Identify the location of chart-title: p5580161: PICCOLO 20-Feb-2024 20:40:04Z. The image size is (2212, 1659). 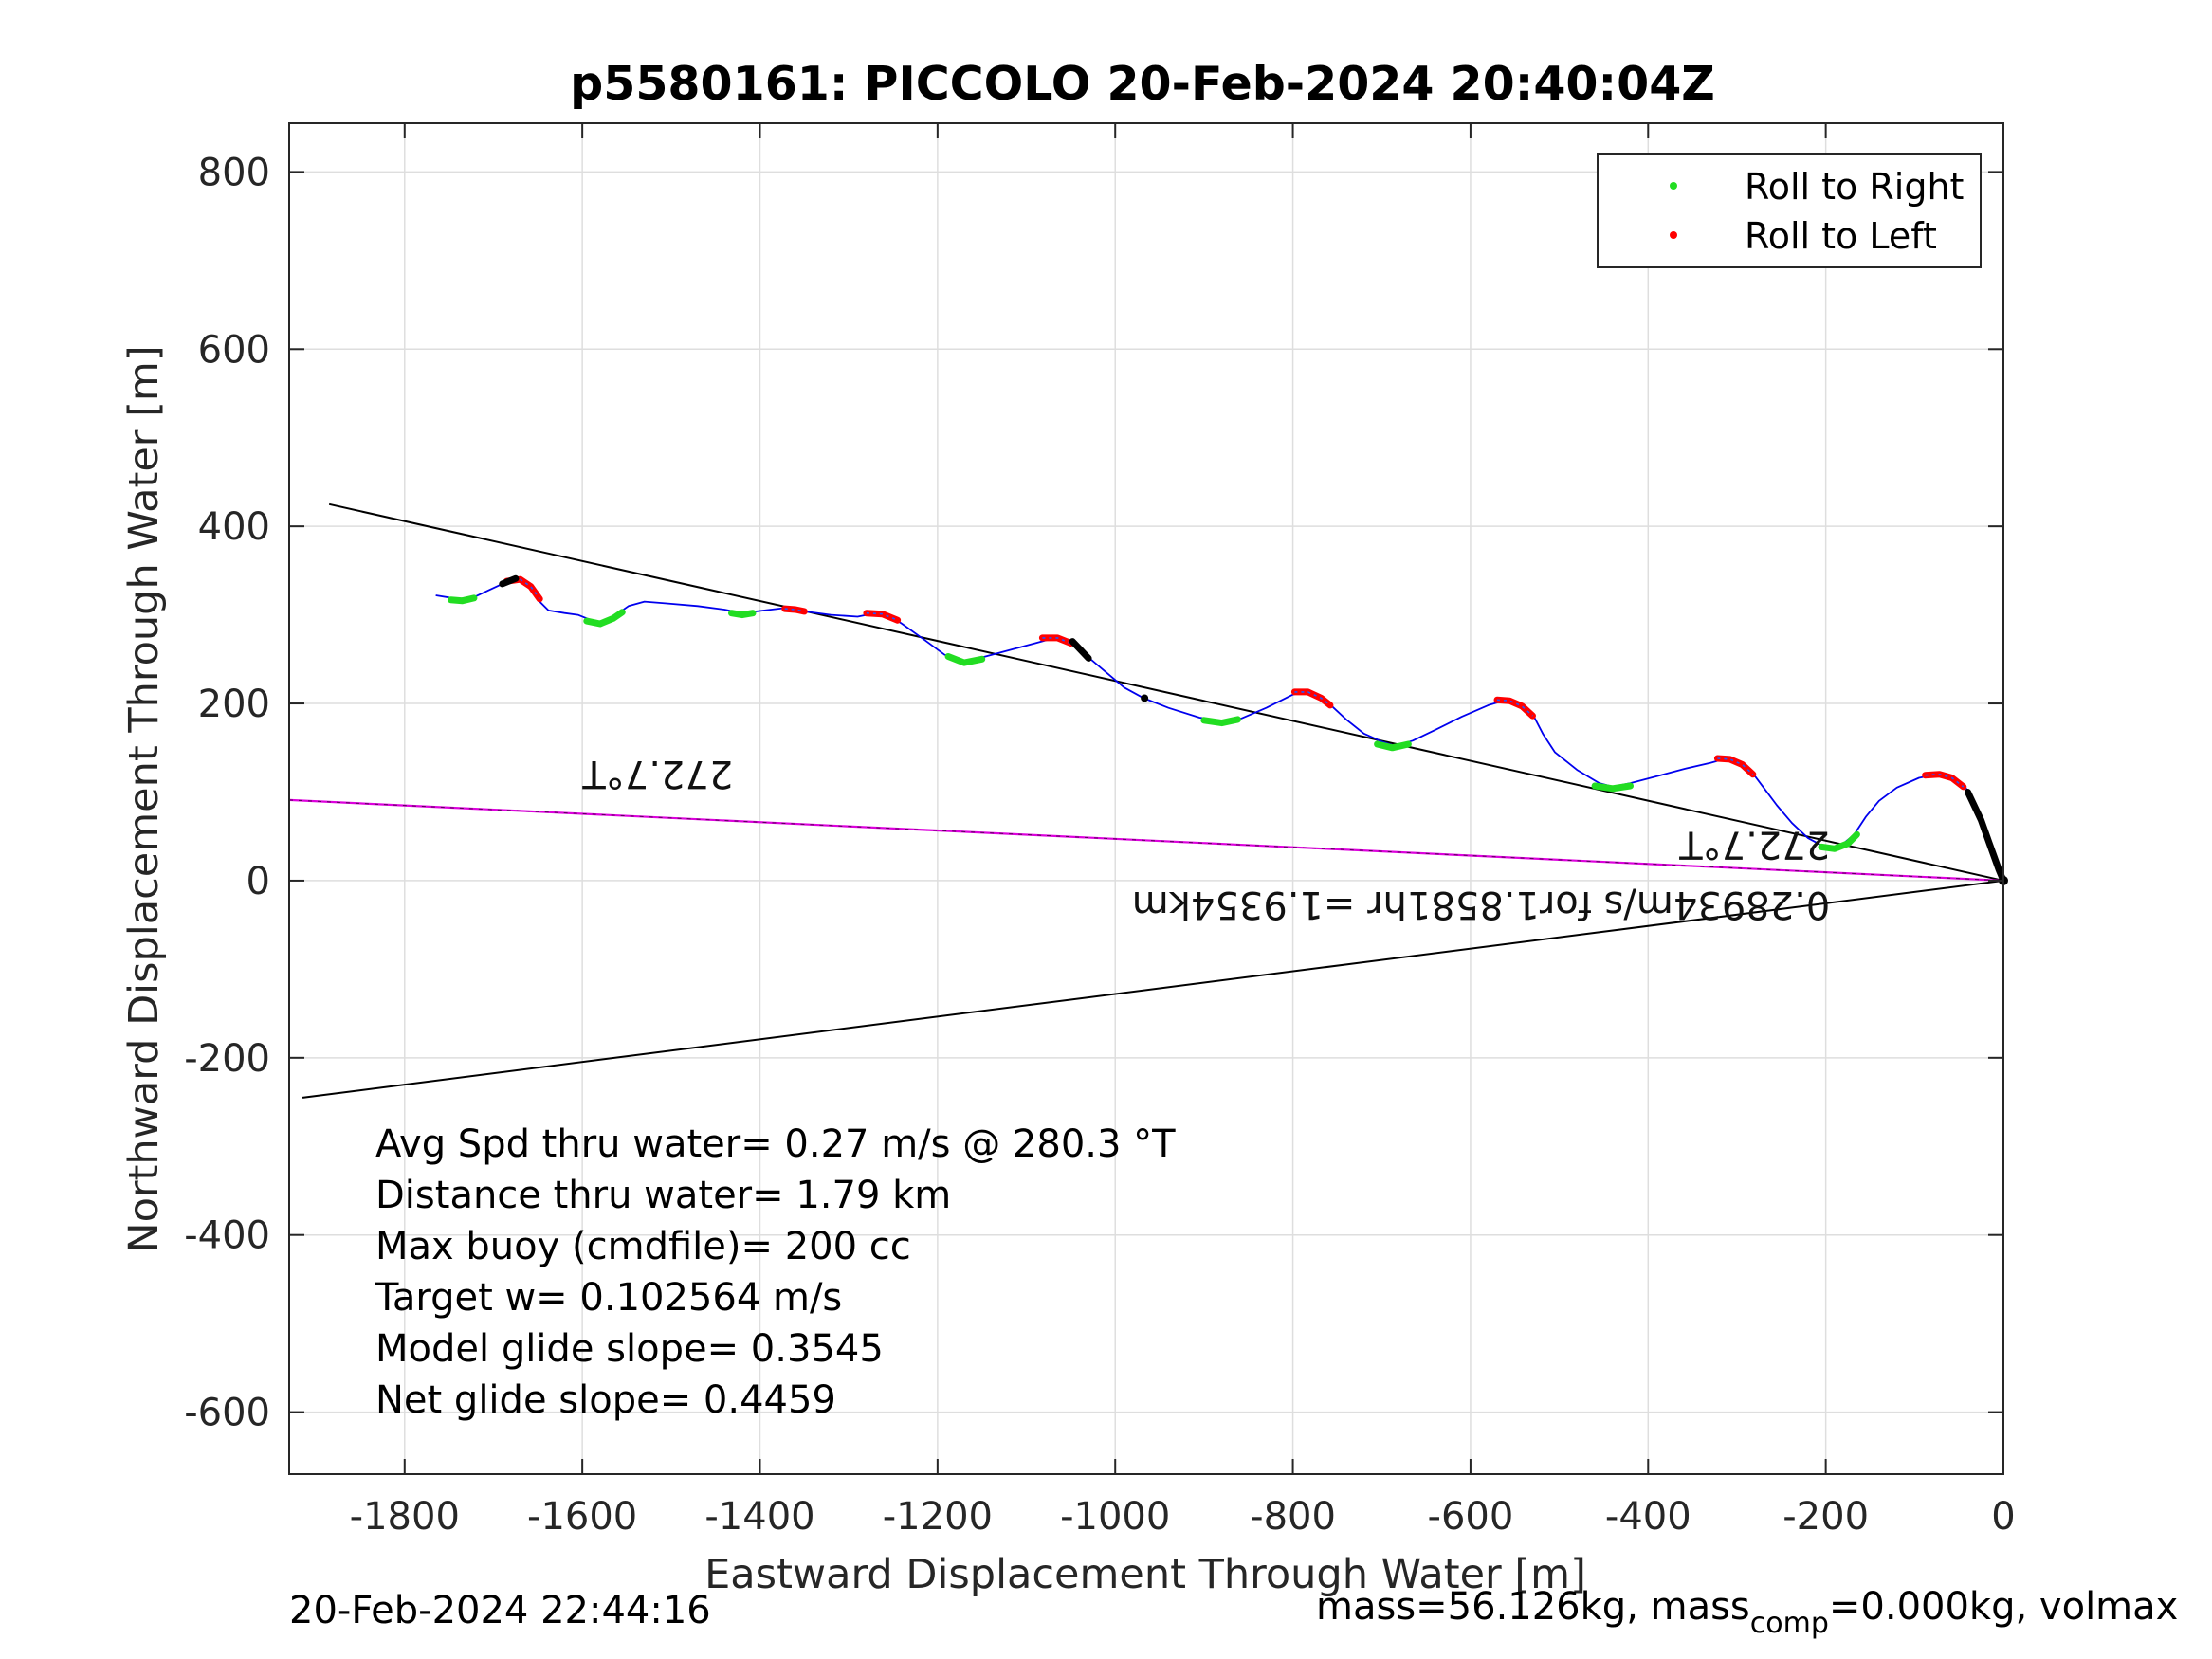
(1142, 84).